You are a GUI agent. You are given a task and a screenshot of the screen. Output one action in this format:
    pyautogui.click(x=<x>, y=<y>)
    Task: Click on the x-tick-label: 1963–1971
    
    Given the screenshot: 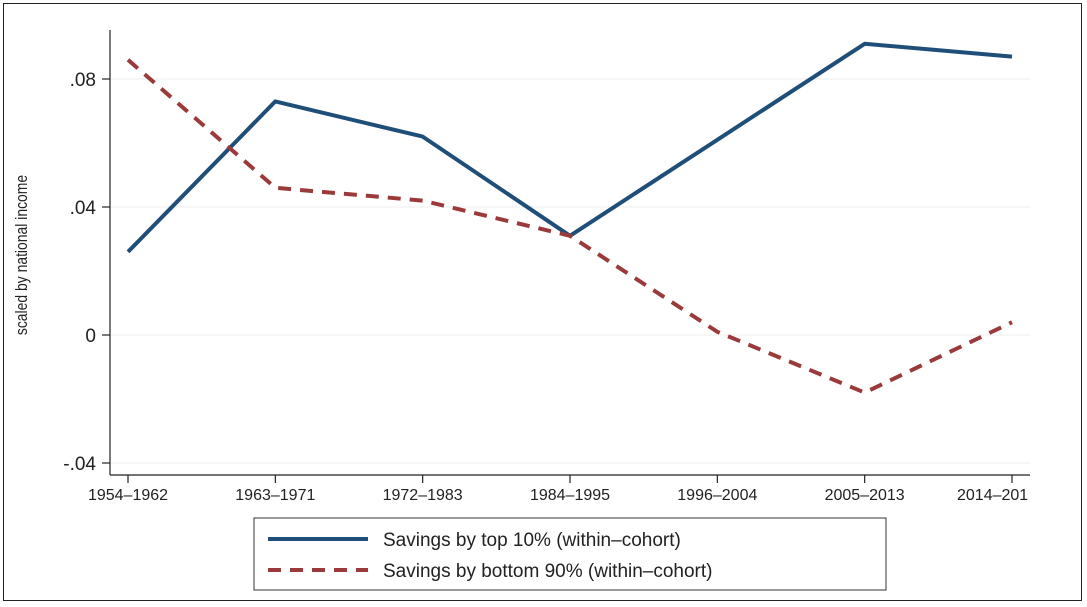 What is the action you would take?
    pyautogui.click(x=275, y=495)
    